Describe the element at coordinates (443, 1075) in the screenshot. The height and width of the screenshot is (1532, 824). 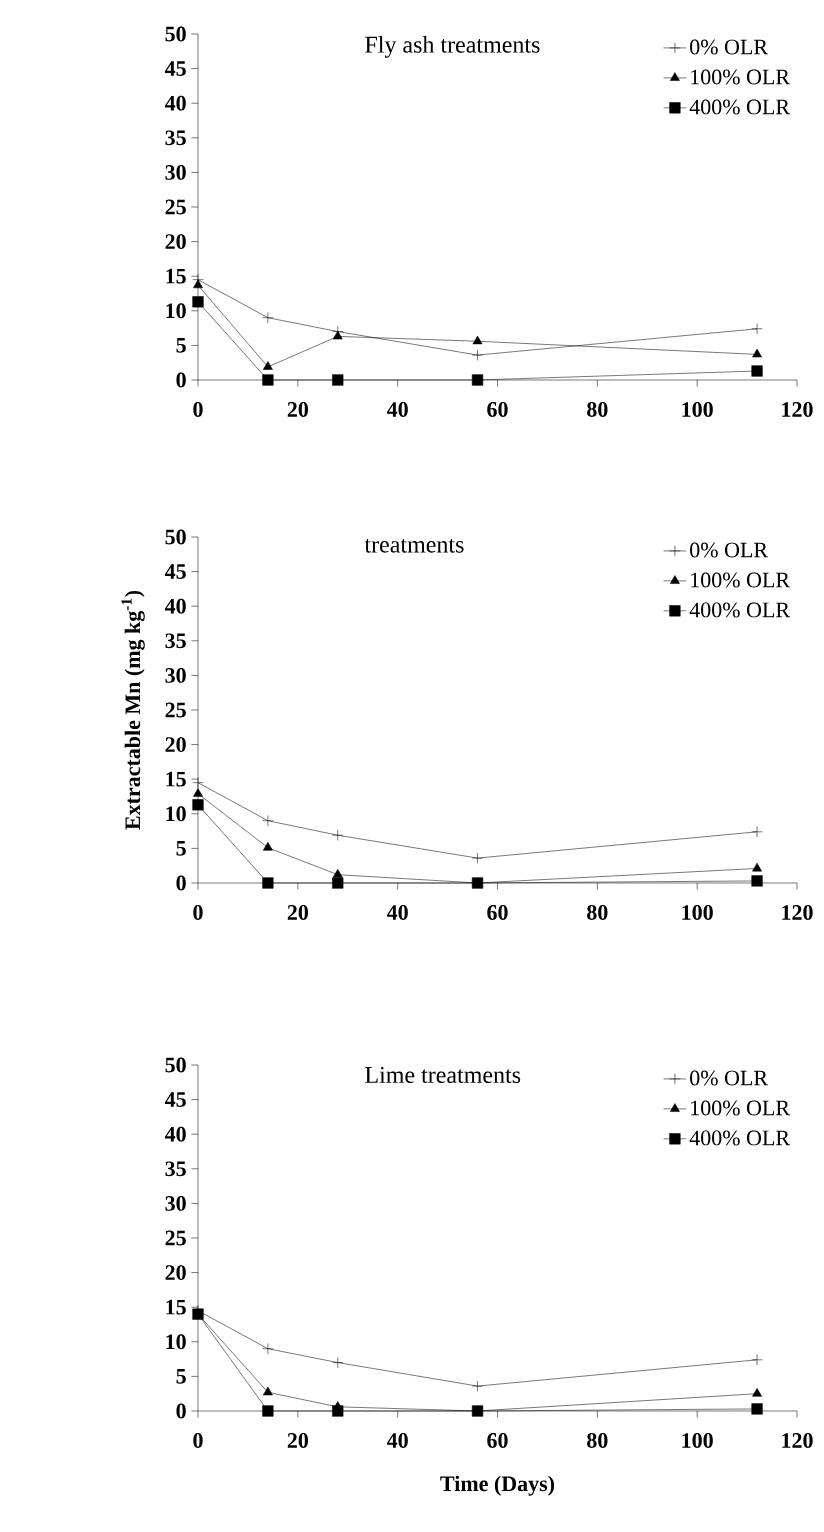
I see `chart-title: Lime treatments` at that location.